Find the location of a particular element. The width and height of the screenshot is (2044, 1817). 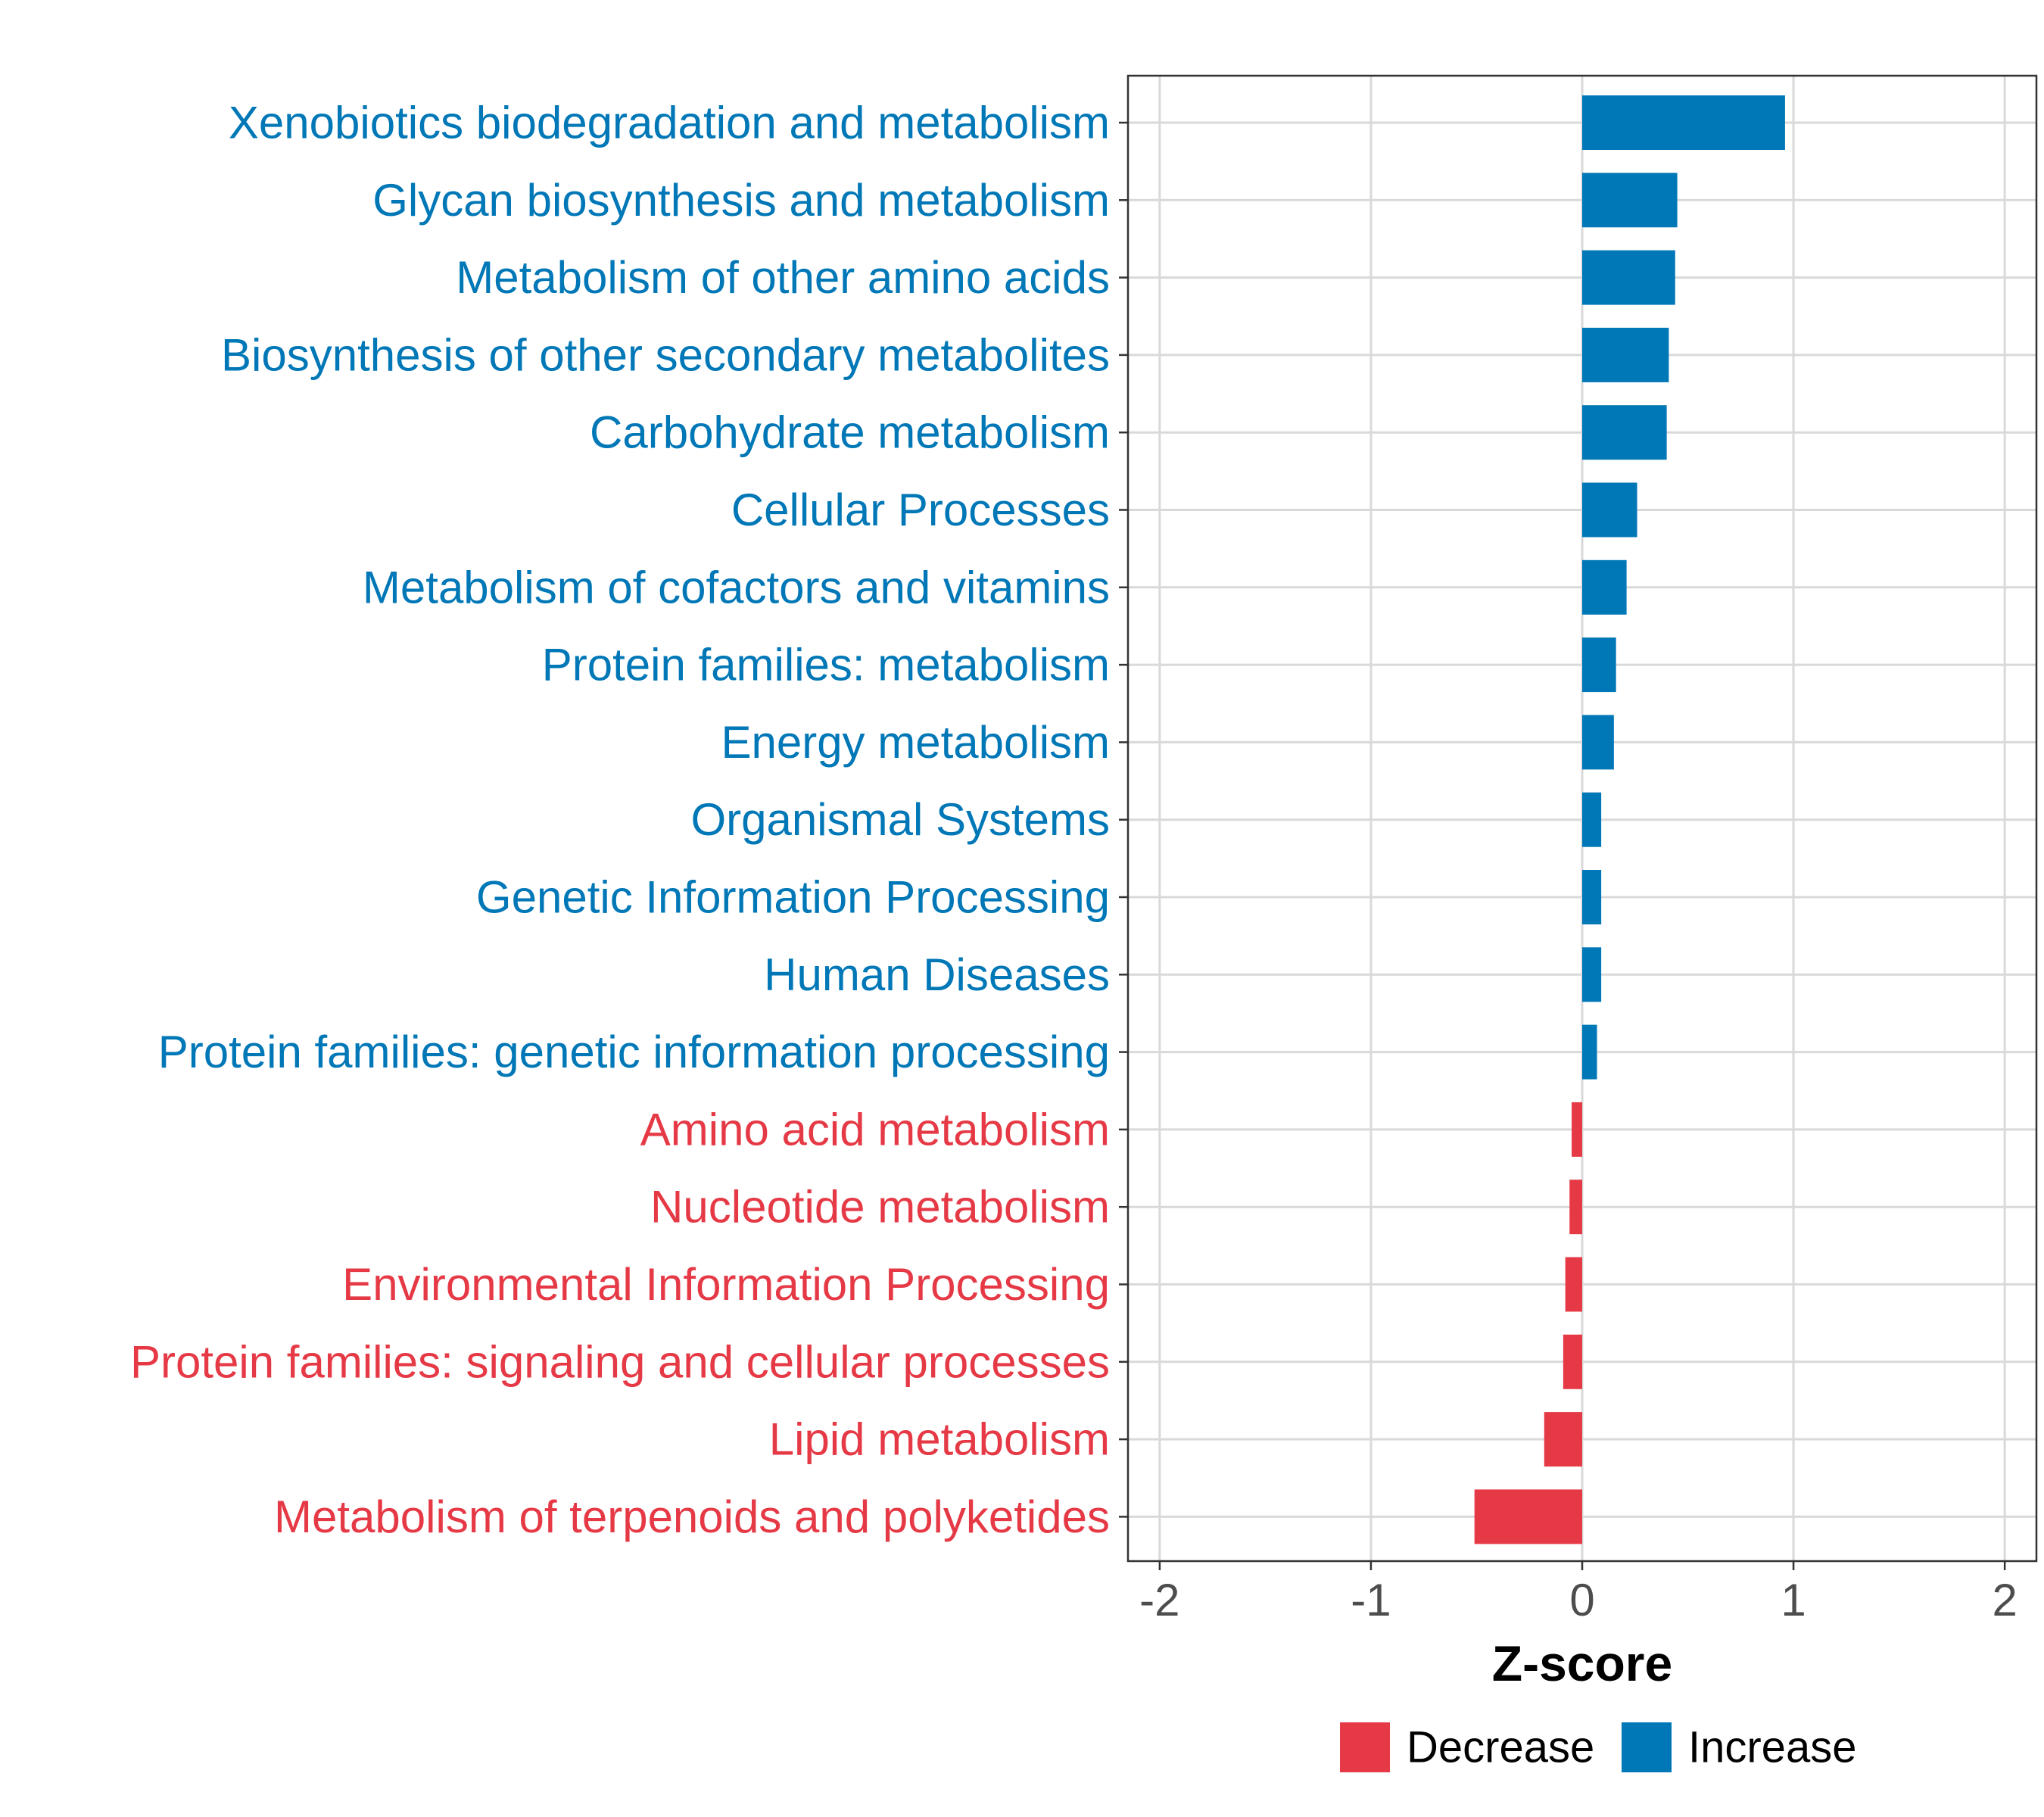

x-axis: -2 -1 0 1 2 is located at coordinates (1578, 1593).